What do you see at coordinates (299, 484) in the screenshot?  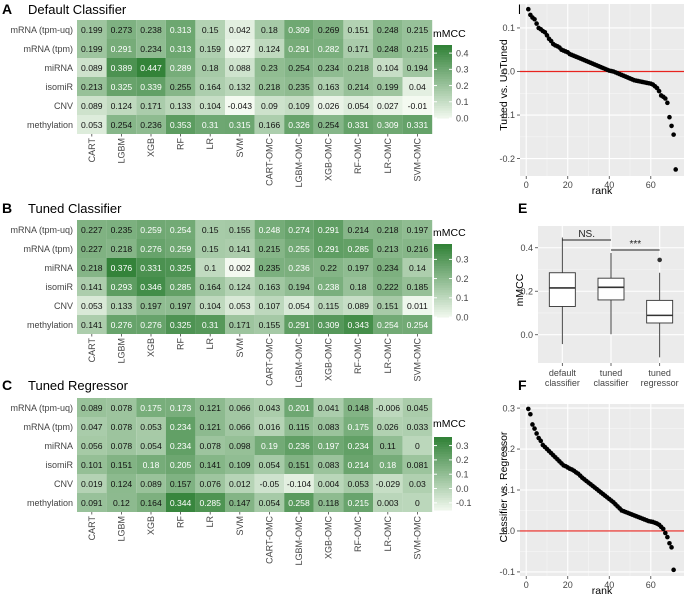 I see `cell-value-label: -0.104` at bounding box center [299, 484].